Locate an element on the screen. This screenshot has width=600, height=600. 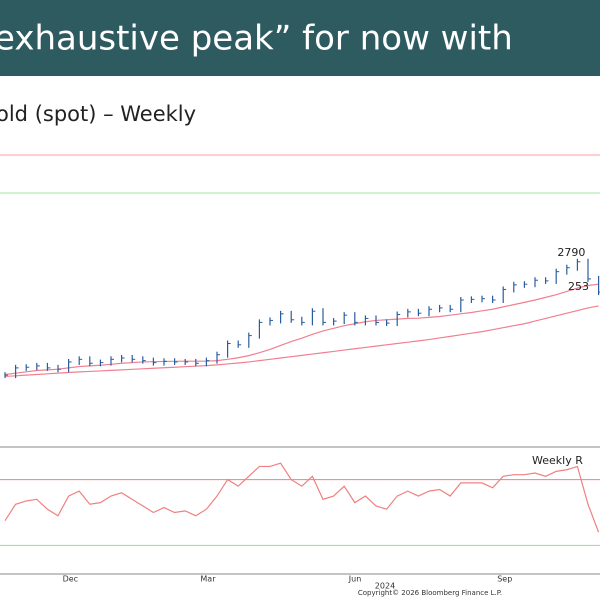
title-bar is located at coordinates (300, 38).